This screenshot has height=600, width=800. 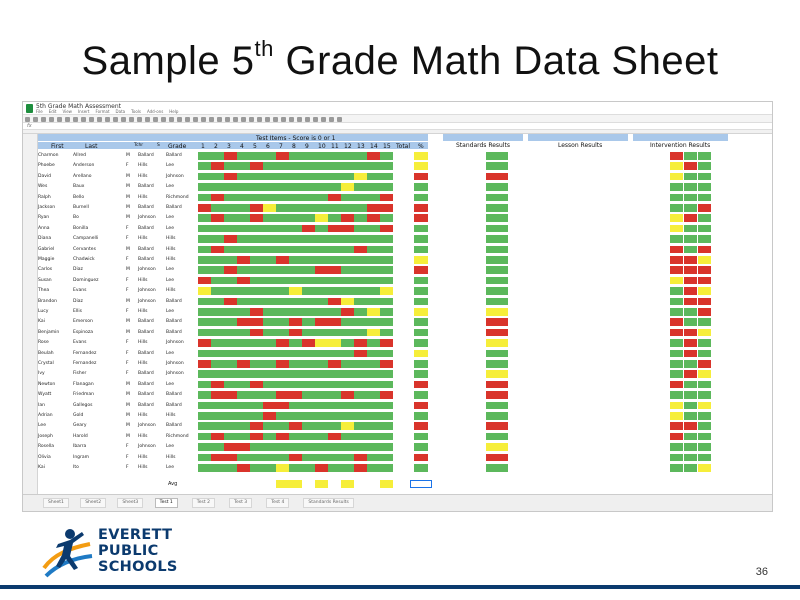 I want to click on selected-cell, so click(x=421, y=484).